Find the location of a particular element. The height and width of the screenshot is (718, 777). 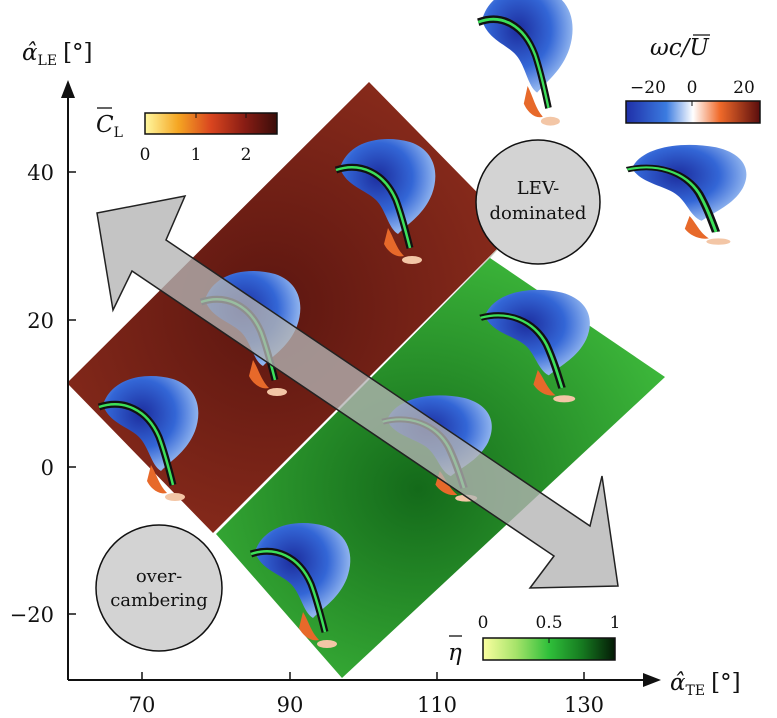

efficiency-tick-05: 0.5 is located at coordinates (548, 623).